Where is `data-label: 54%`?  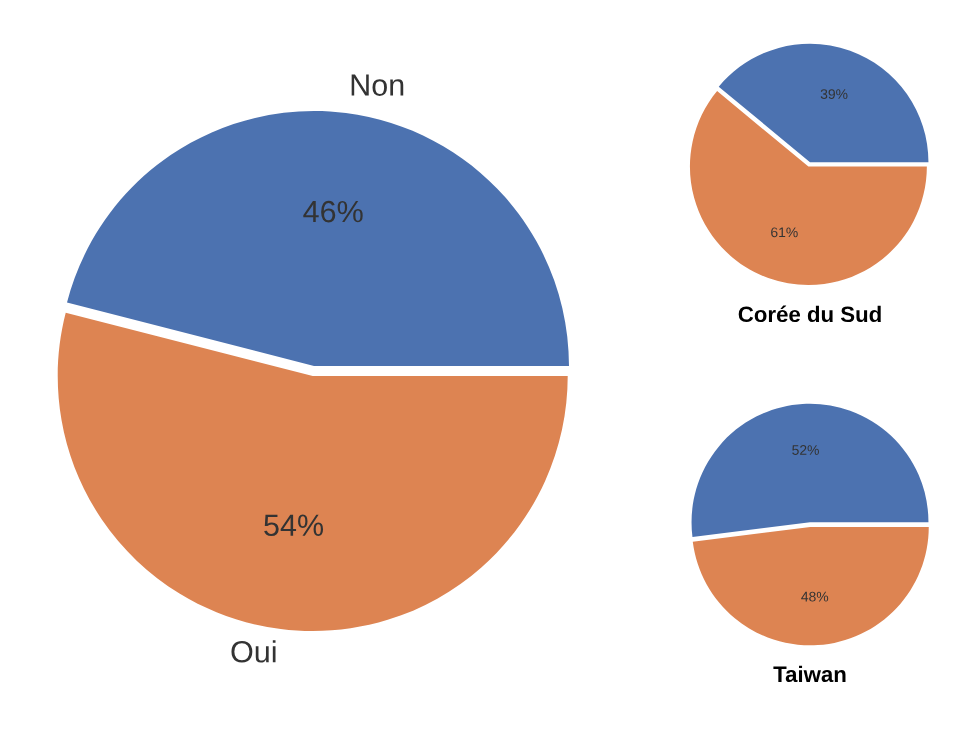
data-label: 54% is located at coordinates (294, 525).